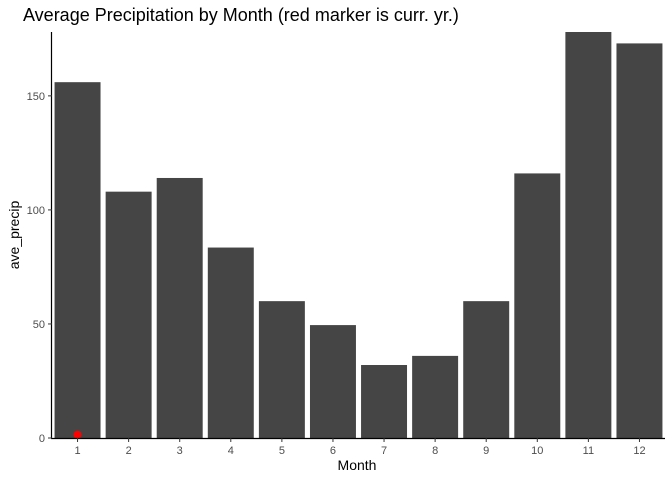 The width and height of the screenshot is (672, 480). Describe the element at coordinates (42, 439) in the screenshot. I see `y-tick-label: 0` at that location.